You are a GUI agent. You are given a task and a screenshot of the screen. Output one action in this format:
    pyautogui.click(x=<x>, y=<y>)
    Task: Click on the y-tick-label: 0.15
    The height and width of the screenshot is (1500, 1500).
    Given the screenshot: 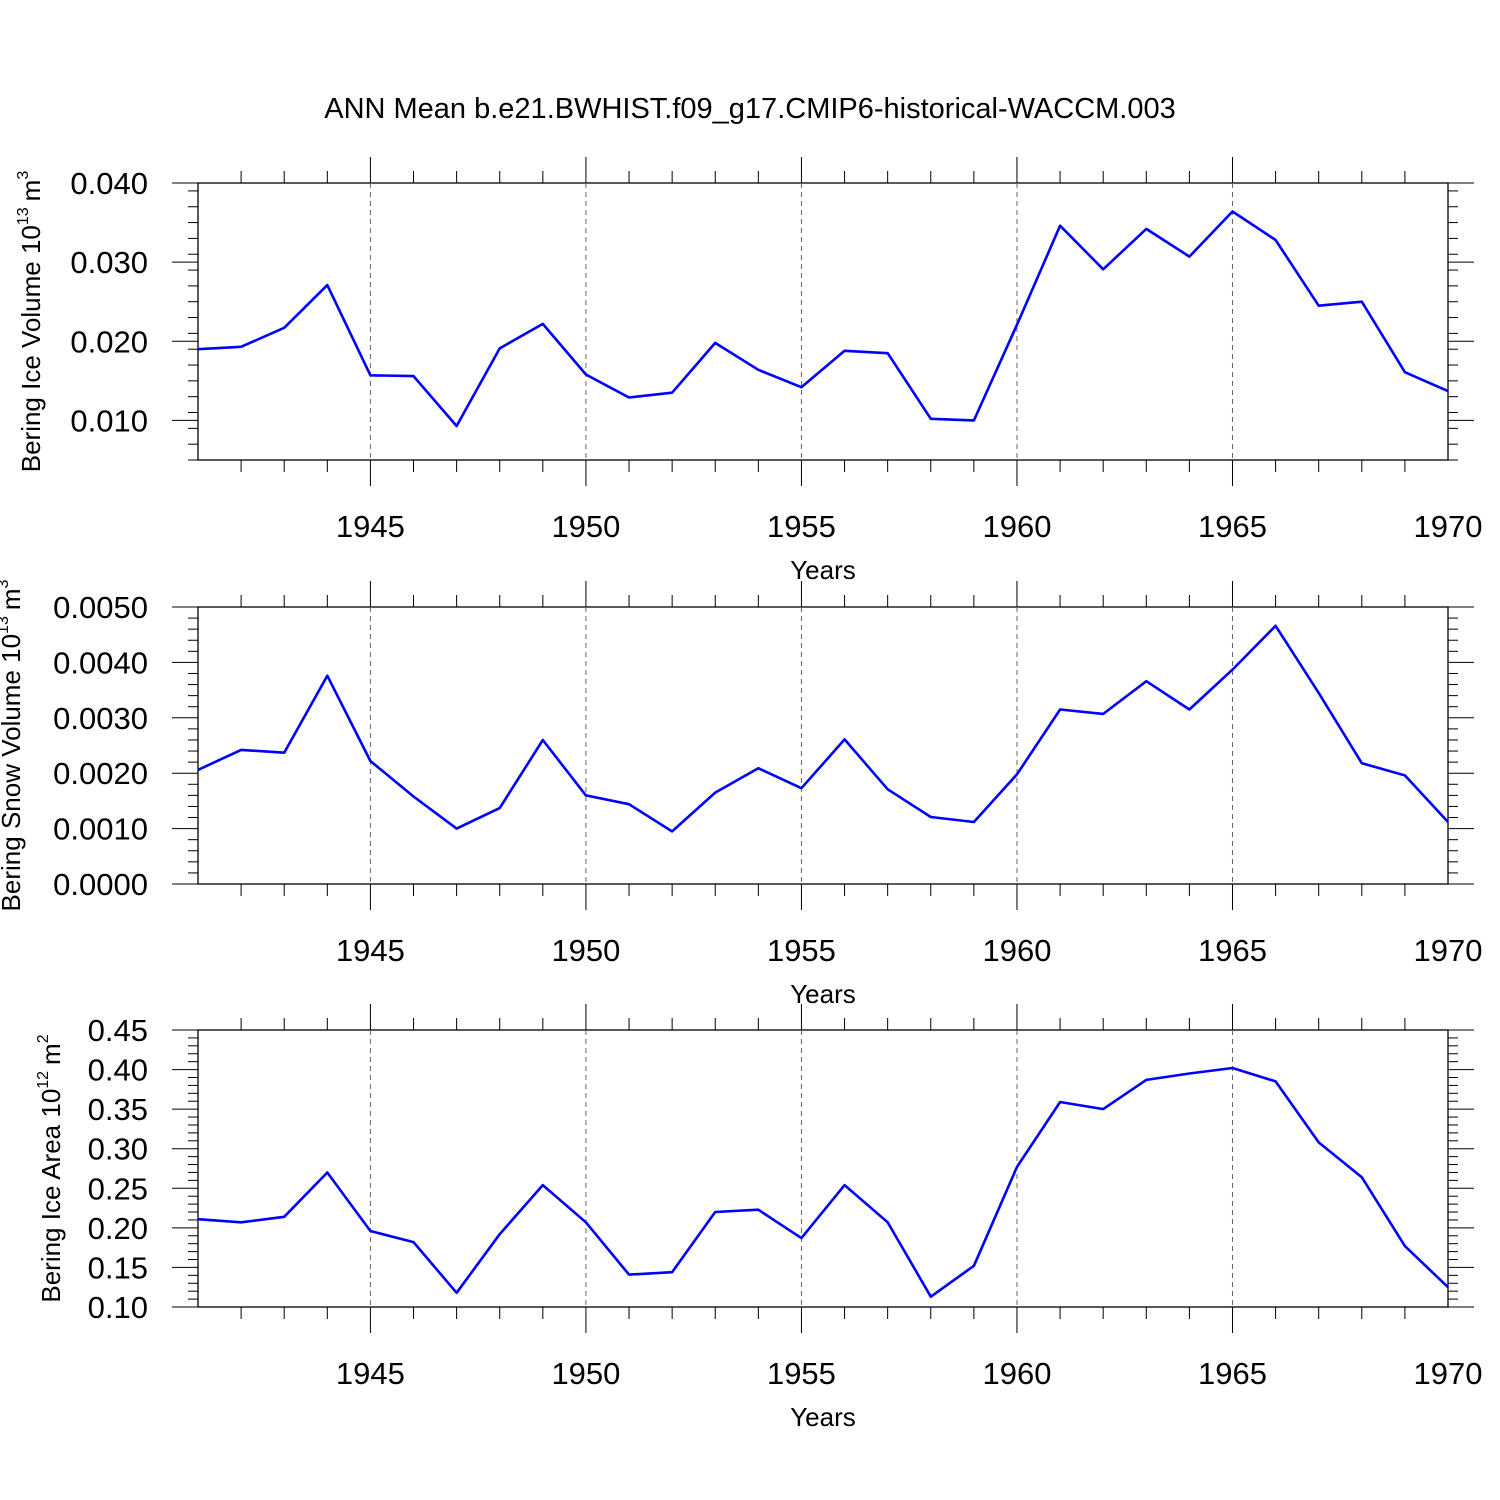 What is the action you would take?
    pyautogui.click(x=118, y=1267)
    